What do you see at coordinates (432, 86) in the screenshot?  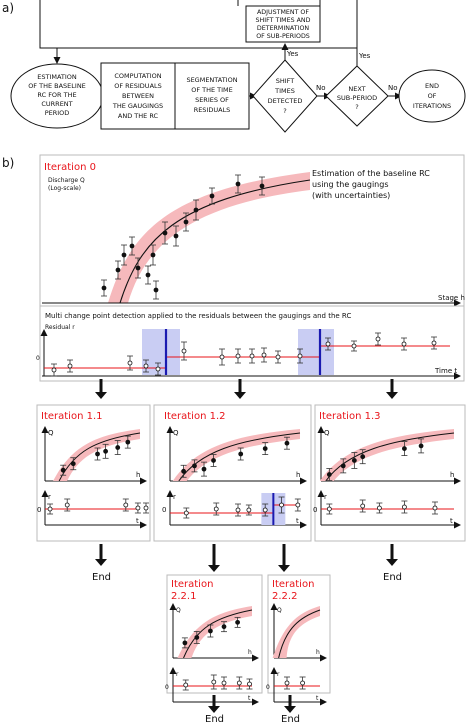 I see `end-line-1: END` at bounding box center [432, 86].